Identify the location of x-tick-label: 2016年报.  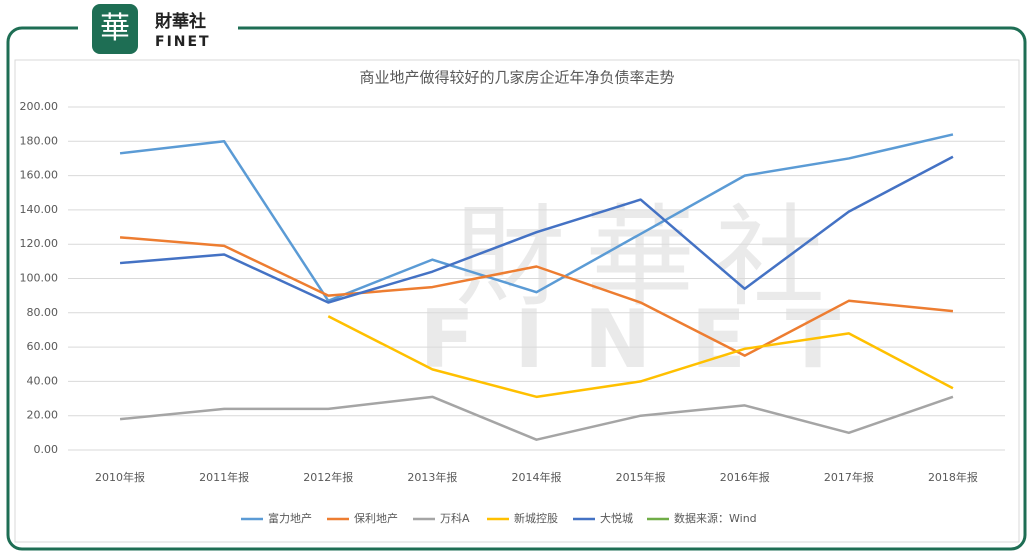
(745, 477).